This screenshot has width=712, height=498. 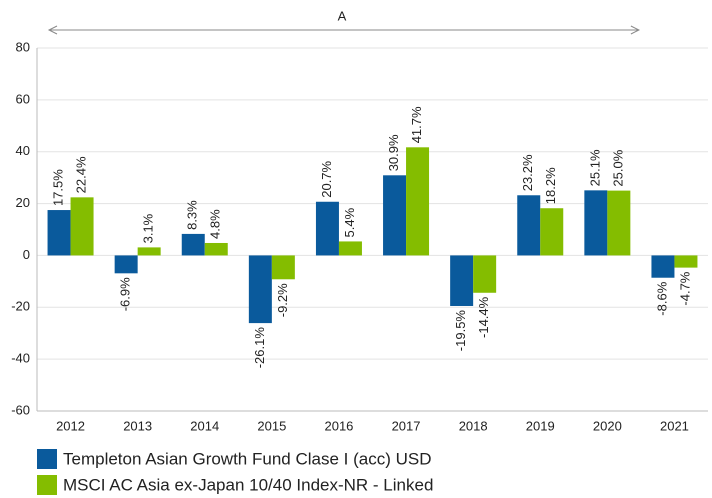 What do you see at coordinates (282, 300) in the screenshot?
I see `value-label: -9.2%` at bounding box center [282, 300].